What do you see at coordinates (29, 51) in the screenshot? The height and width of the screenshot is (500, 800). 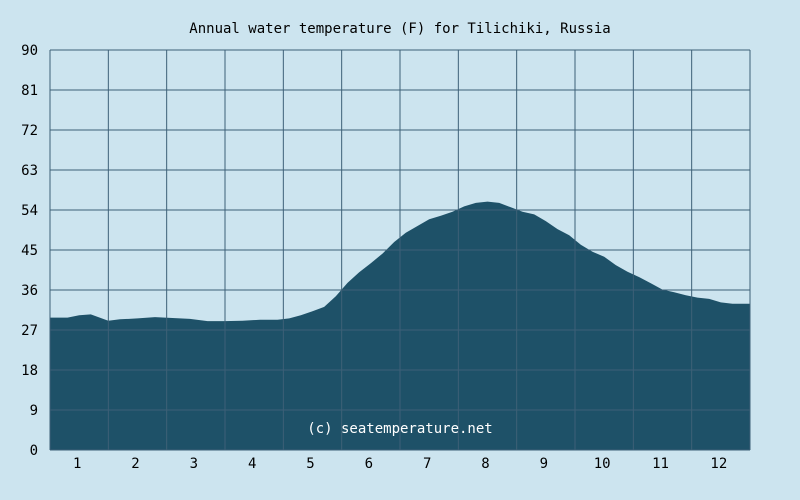 I see `y-tick-label: 90` at bounding box center [29, 51].